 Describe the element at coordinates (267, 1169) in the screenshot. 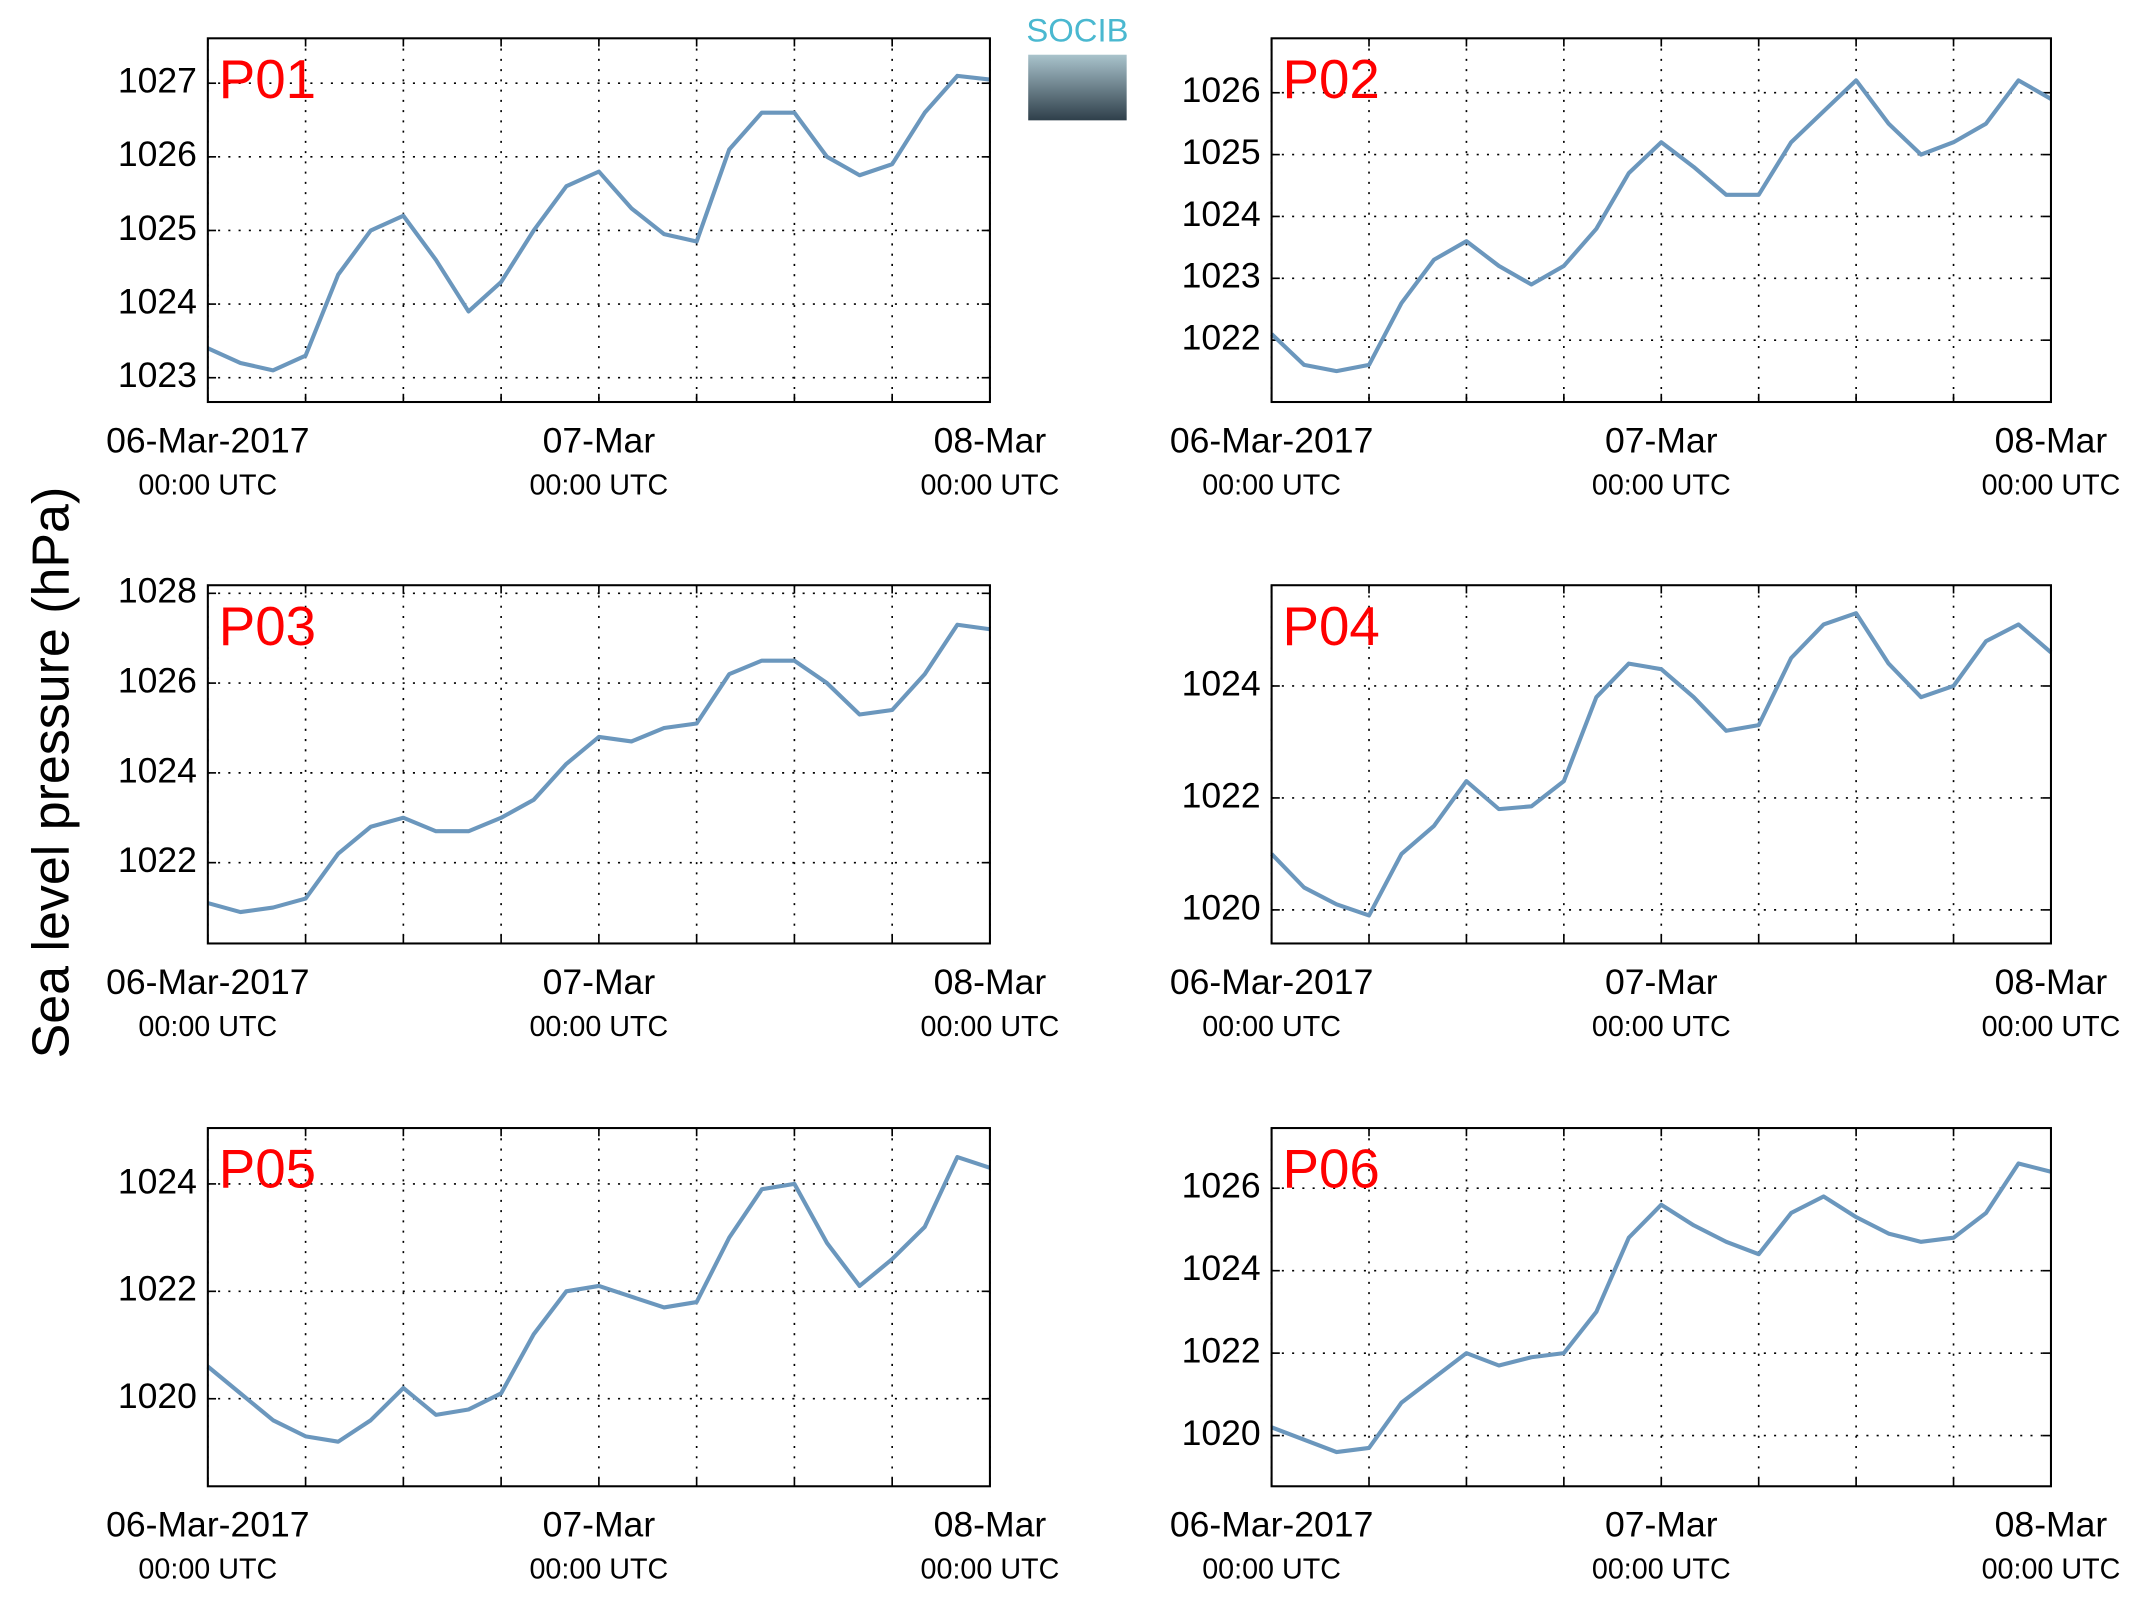

I see `panel-title: P05` at that location.